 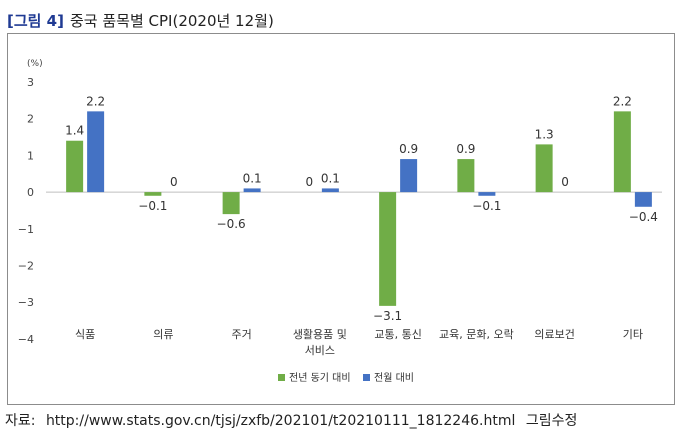 What do you see at coordinates (320, 378) in the screenshot?
I see `legend-label: 전년 동기 대비` at bounding box center [320, 378].